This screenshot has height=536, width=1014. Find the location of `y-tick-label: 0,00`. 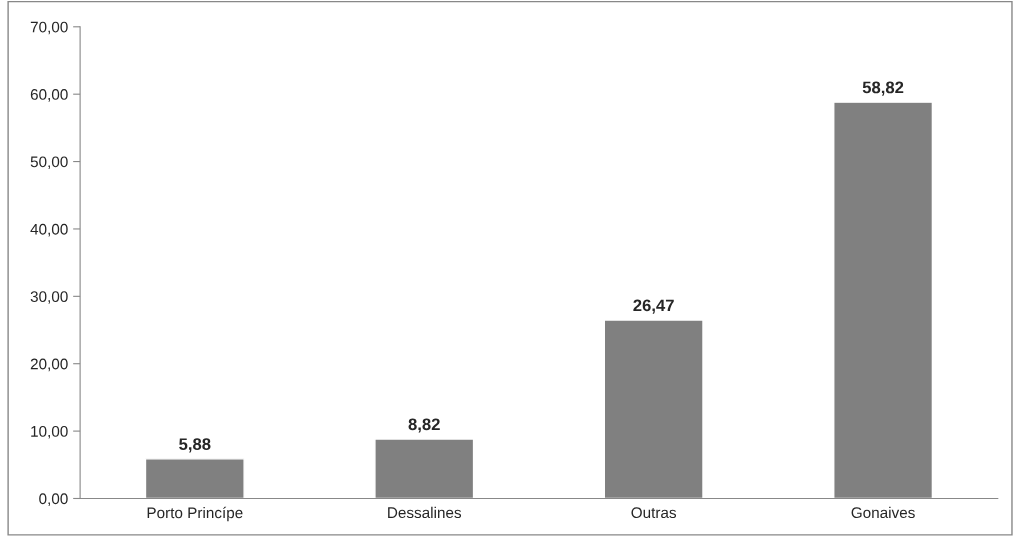

y-tick-label: 0,00 is located at coordinates (53, 499).